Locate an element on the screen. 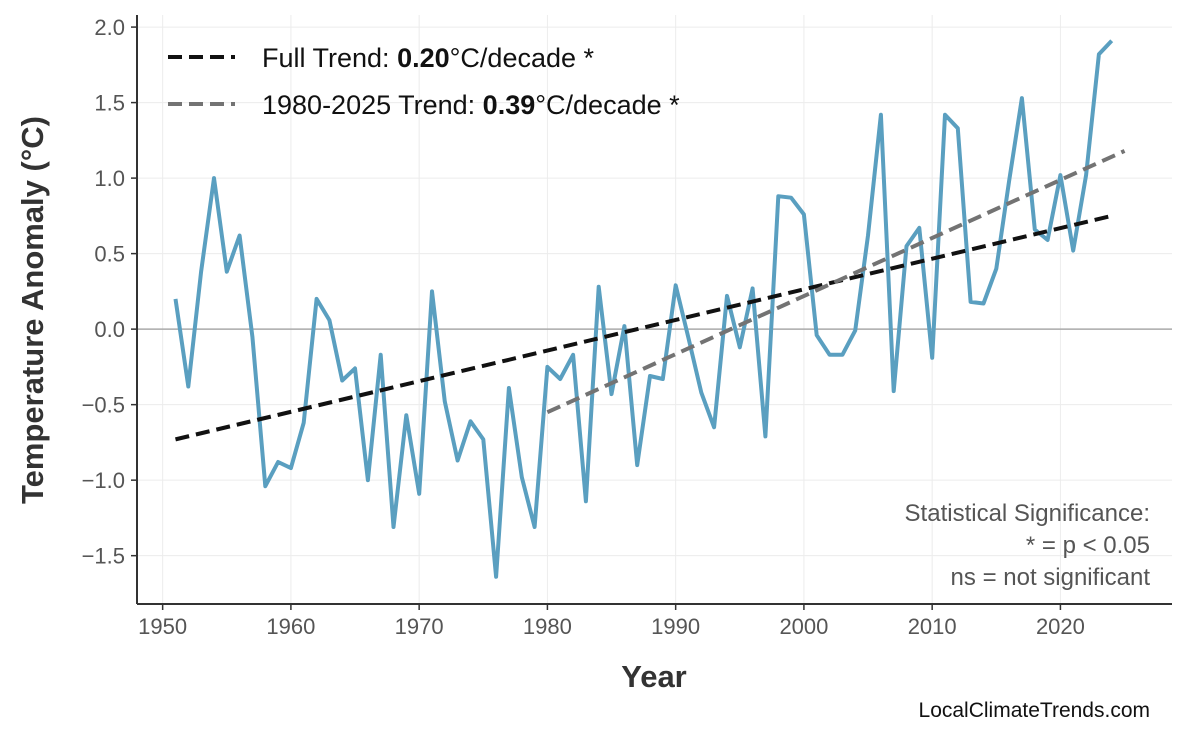  x-tick-label: 1990 is located at coordinates (675, 626).